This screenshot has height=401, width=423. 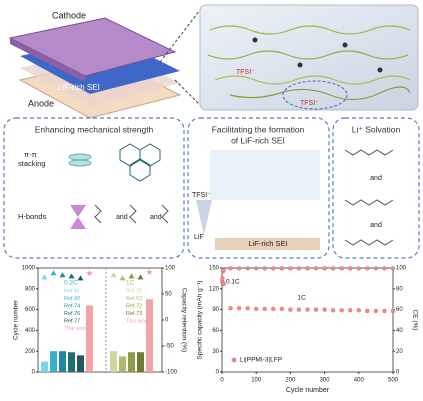 What do you see at coordinates (30, 352) in the screenshot?
I see `y-tick-label: 200` at bounding box center [30, 352].